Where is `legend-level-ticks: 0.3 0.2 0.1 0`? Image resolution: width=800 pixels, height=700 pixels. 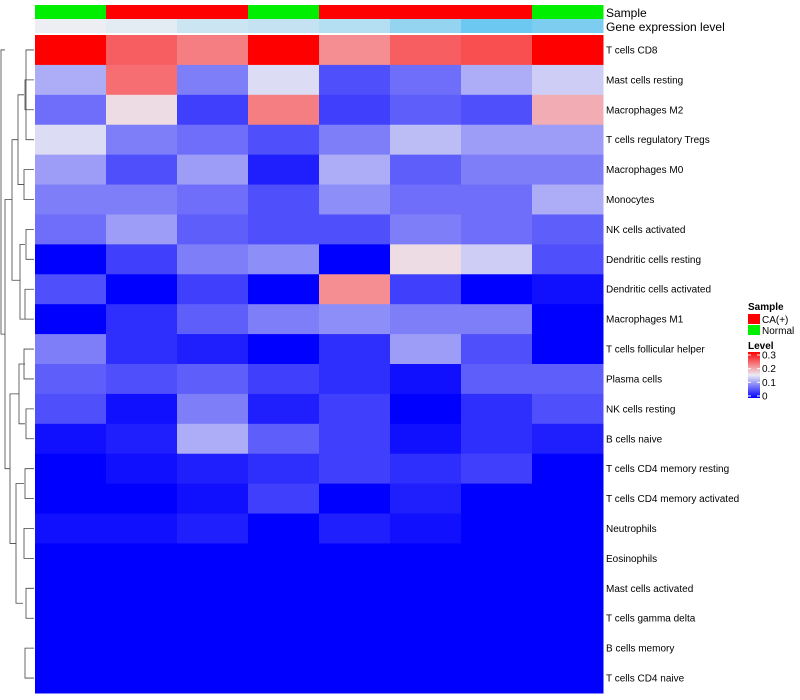 legend-level-ticks: 0.3 0.2 0.1 0 is located at coordinates (762, 377).